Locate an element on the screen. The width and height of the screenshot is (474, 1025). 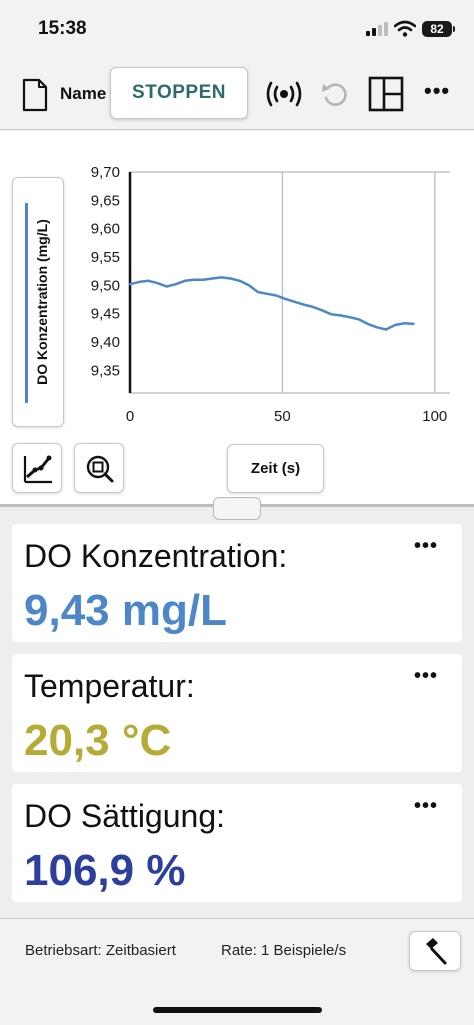
zoom-button is located at coordinates (99, 468).